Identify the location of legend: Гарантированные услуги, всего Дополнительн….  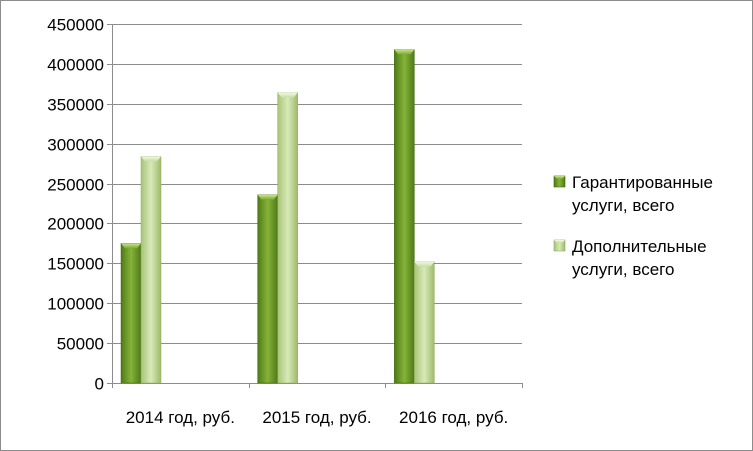
(633, 226).